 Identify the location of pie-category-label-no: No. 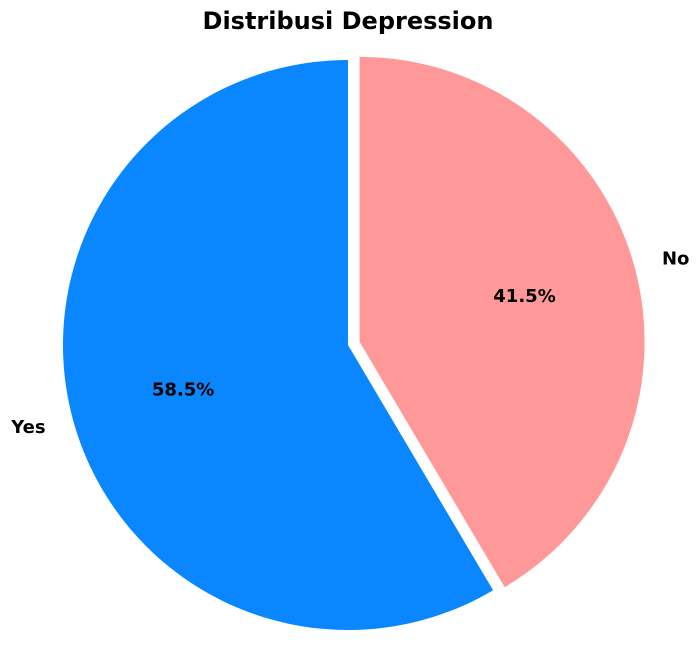
(675, 259).